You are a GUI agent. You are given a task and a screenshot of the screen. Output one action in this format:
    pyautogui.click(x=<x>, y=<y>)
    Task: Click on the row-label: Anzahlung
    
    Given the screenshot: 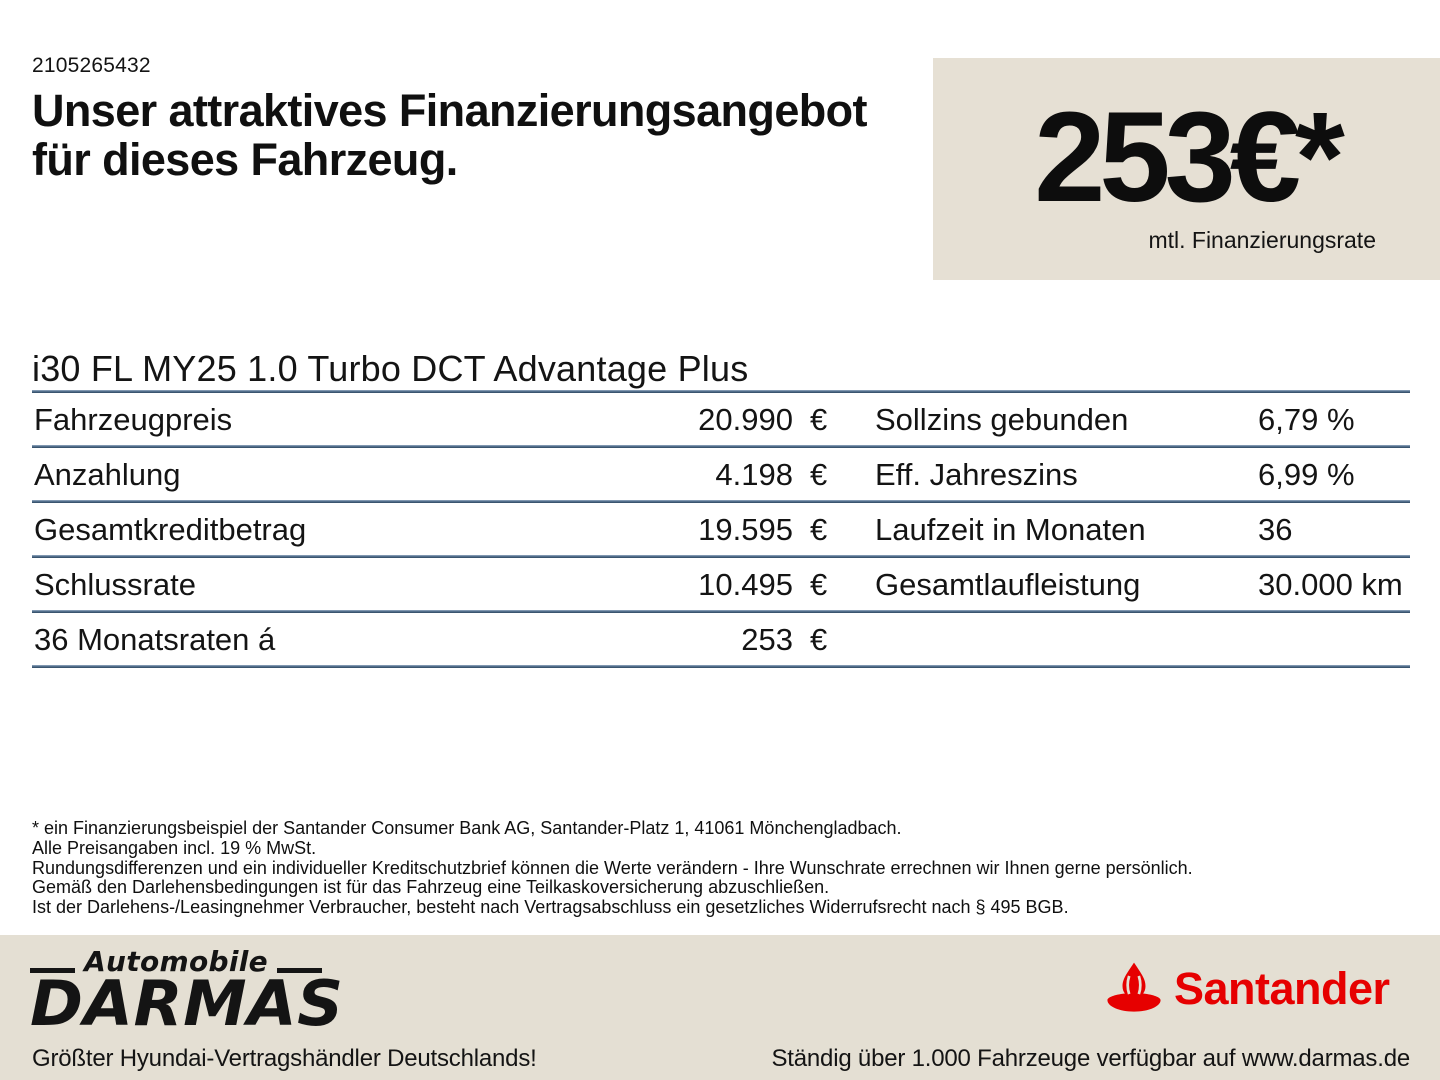 What is the action you would take?
    pyautogui.click(x=107, y=474)
    